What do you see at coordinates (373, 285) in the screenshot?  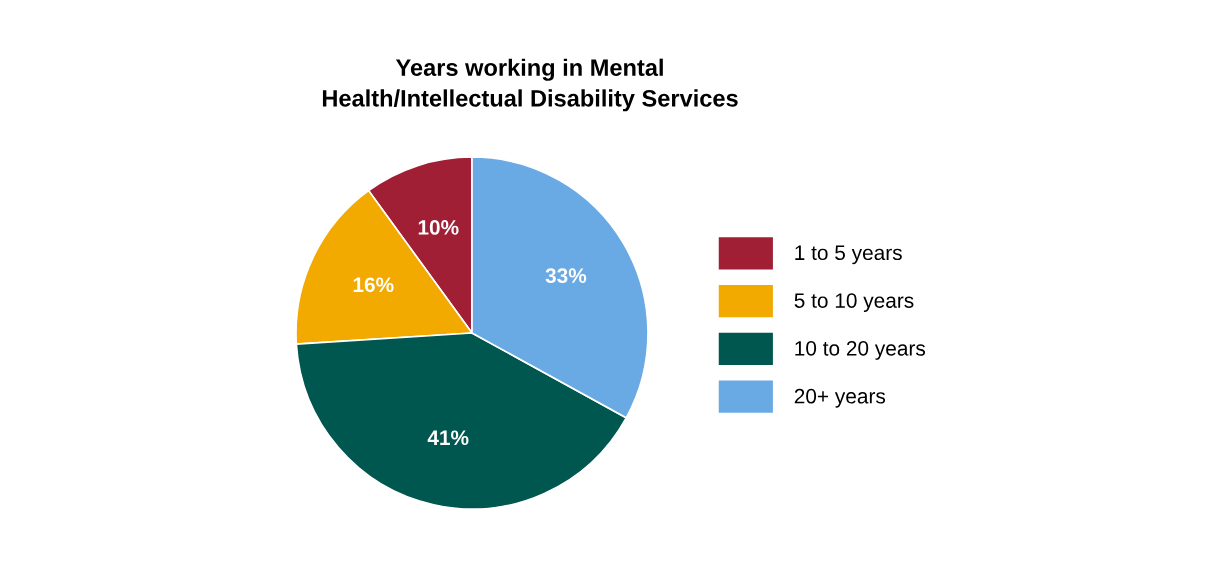 I see `data-label: 16%` at bounding box center [373, 285].